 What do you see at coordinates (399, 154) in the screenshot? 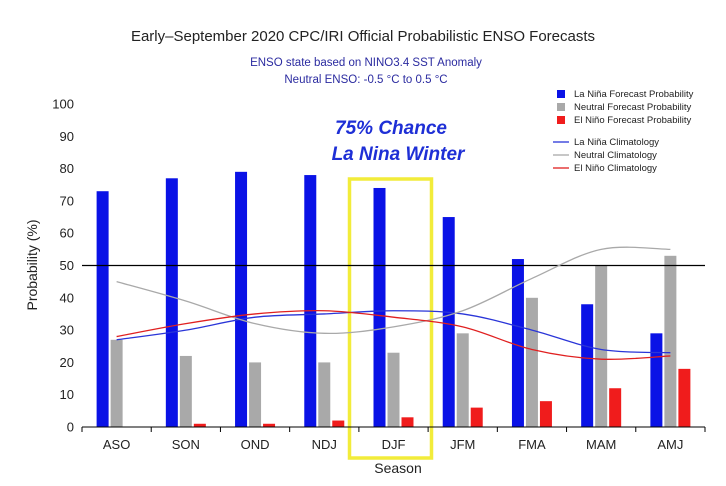
I see `annotation-line-2: La Nina Winter` at bounding box center [399, 154].